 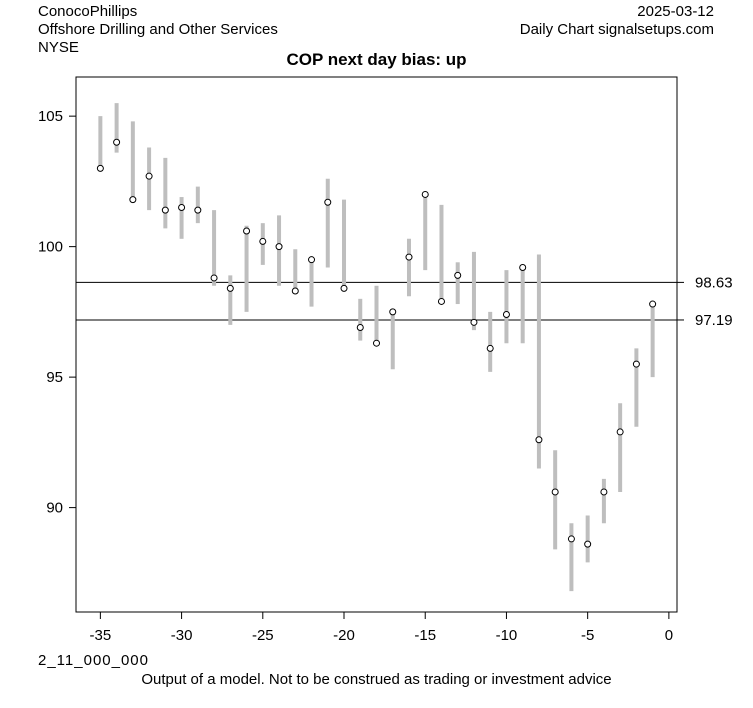 I want to click on x-tick-label: -35, so click(x=101, y=635).